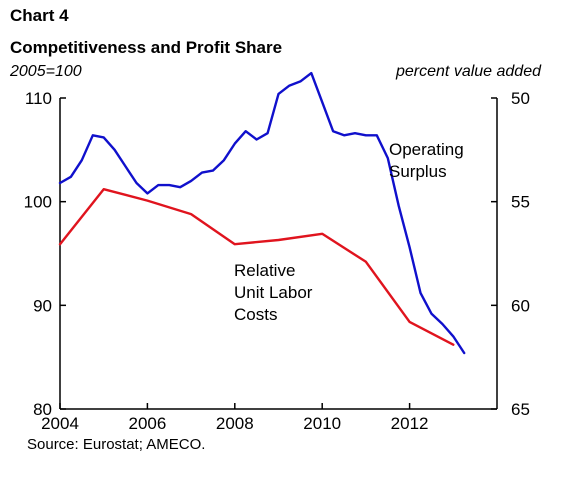  What do you see at coordinates (42, 409) in the screenshot?
I see `left-tick-label: 80` at bounding box center [42, 409].